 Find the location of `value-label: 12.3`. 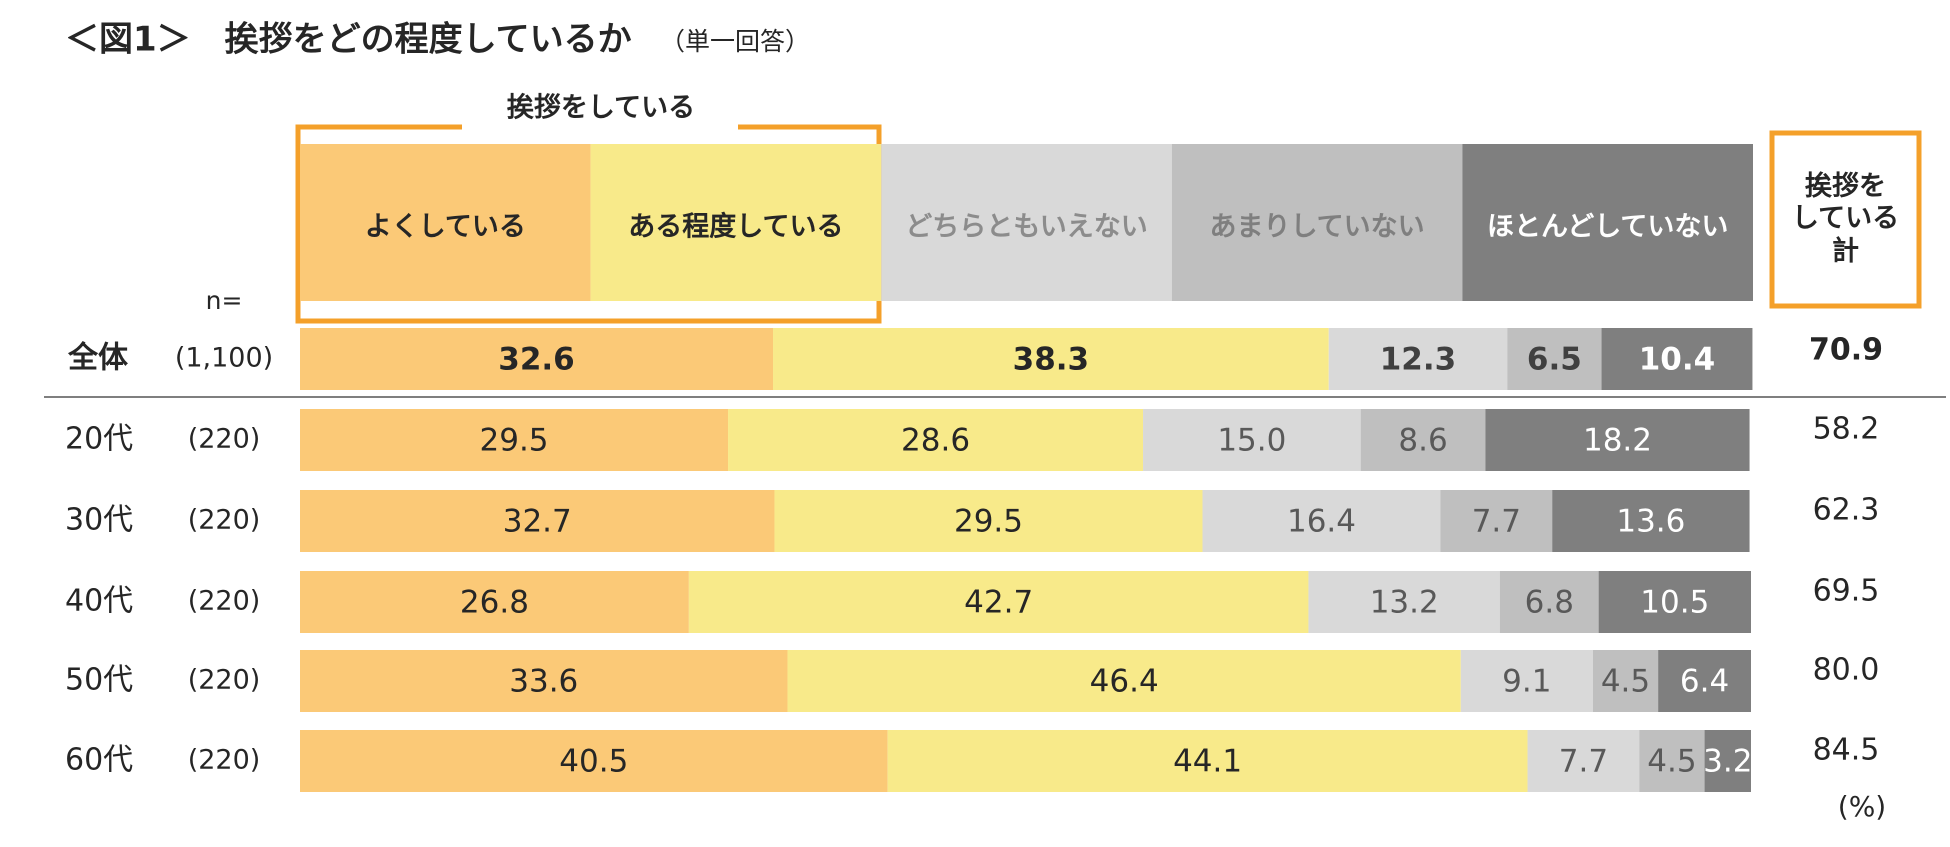

value-label: 12.3 is located at coordinates (1418, 360).